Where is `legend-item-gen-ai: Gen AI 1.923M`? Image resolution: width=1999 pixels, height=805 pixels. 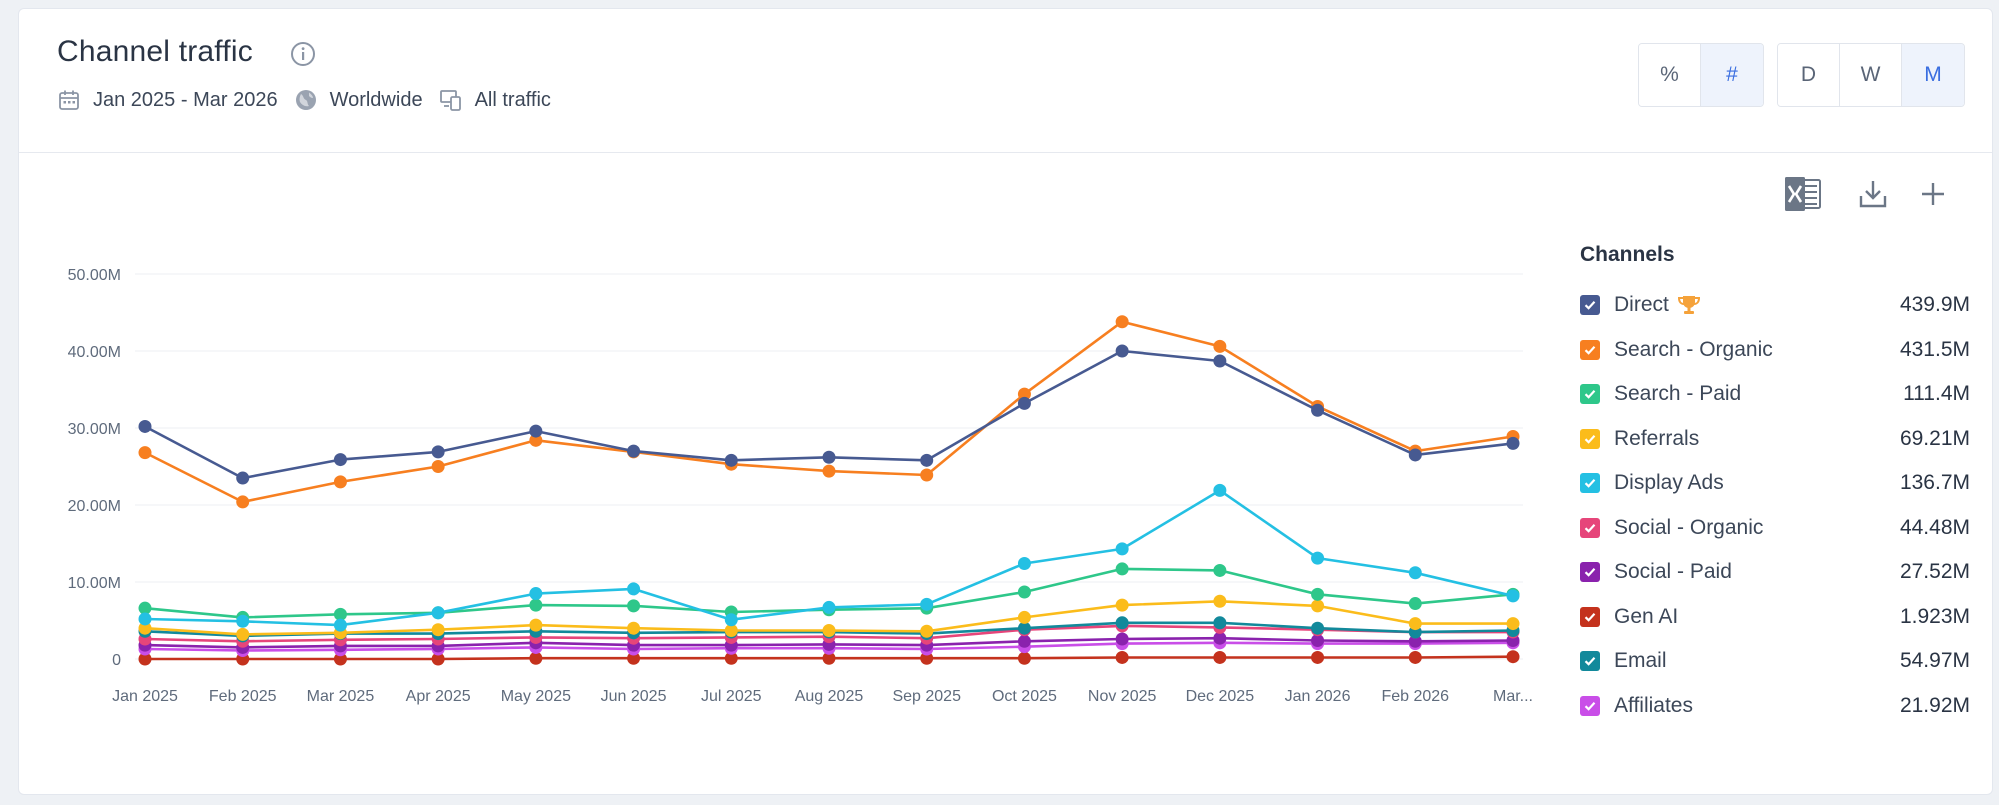
legend-item-gen-ai: Gen AI 1.923M is located at coordinates (1775, 617).